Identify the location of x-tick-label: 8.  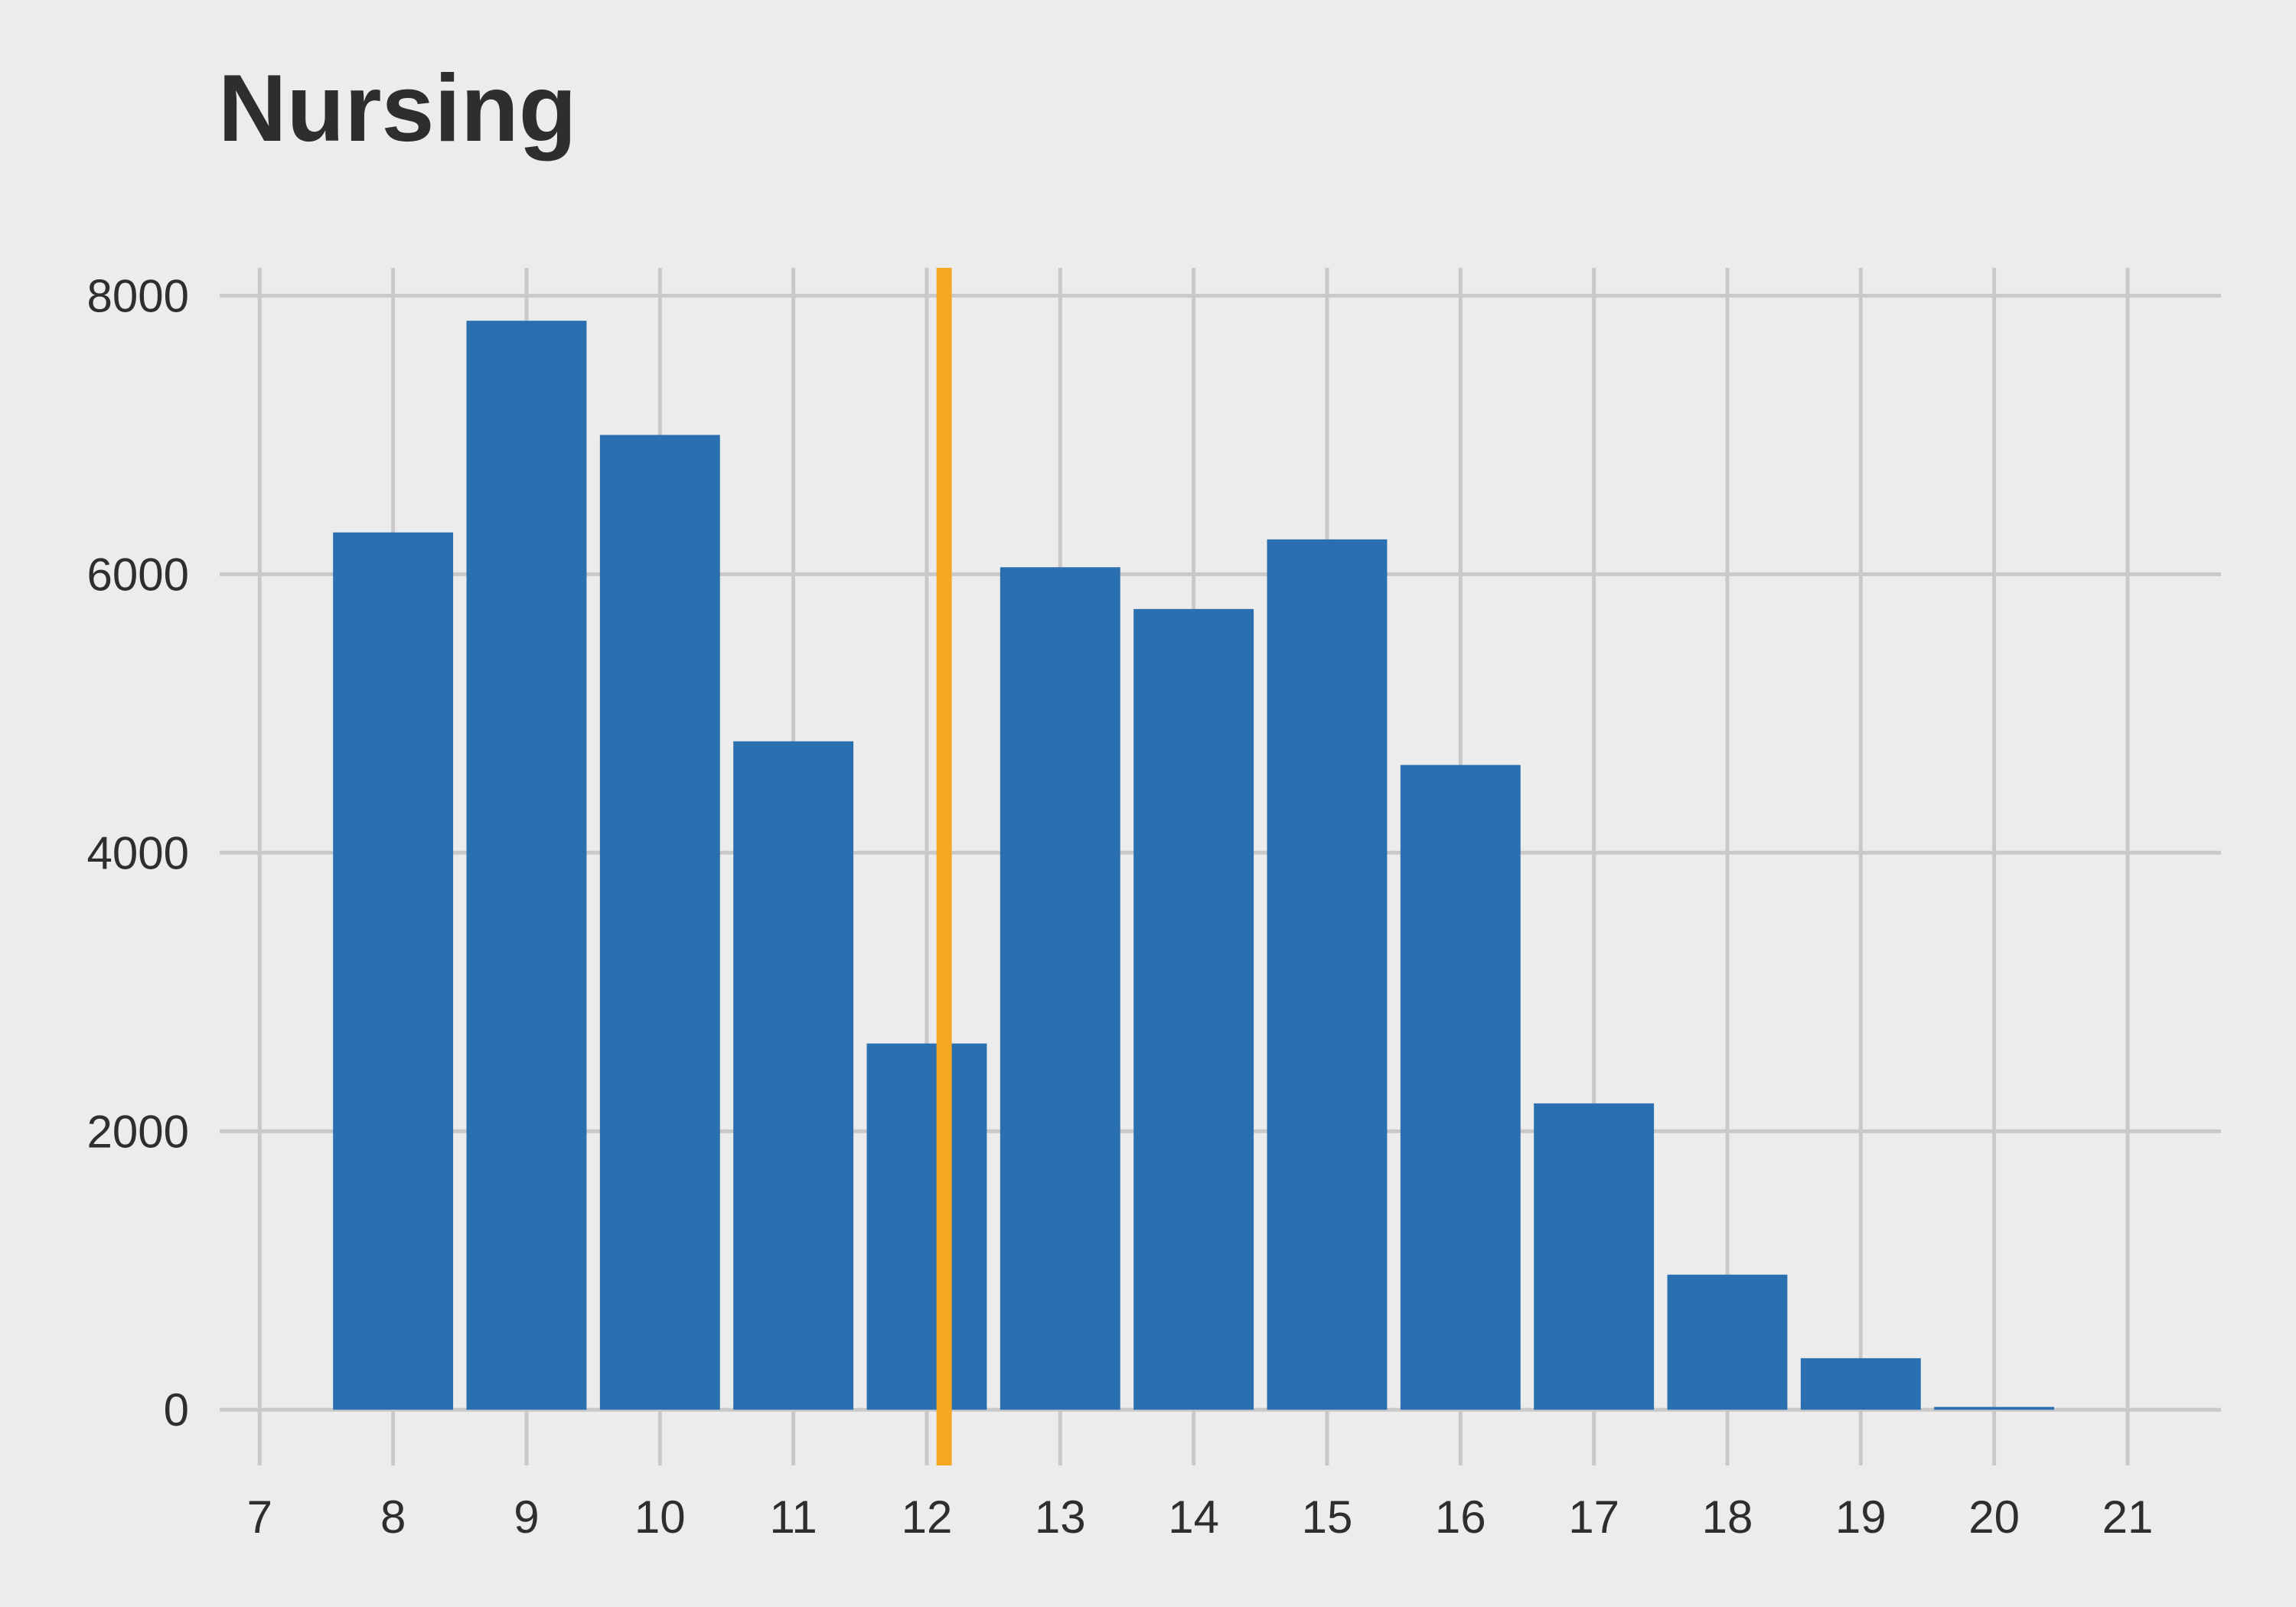
(393, 1517).